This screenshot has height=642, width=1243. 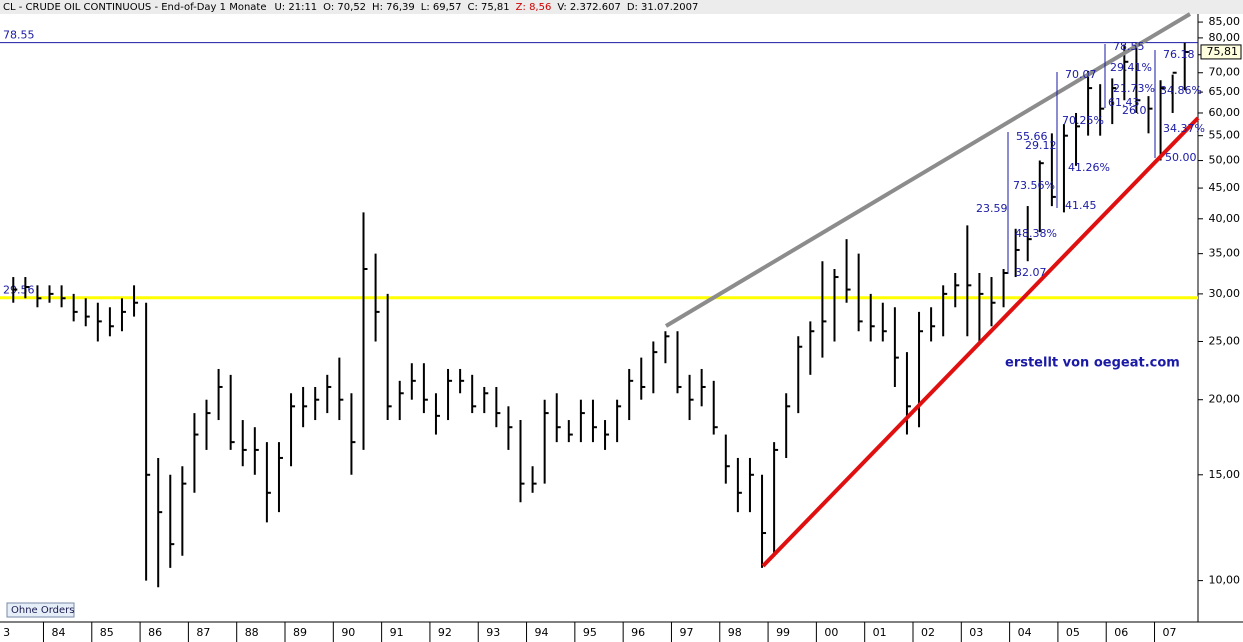 What do you see at coordinates (1134, 110) in the screenshot?
I see `fib-label: 26.0` at bounding box center [1134, 110].